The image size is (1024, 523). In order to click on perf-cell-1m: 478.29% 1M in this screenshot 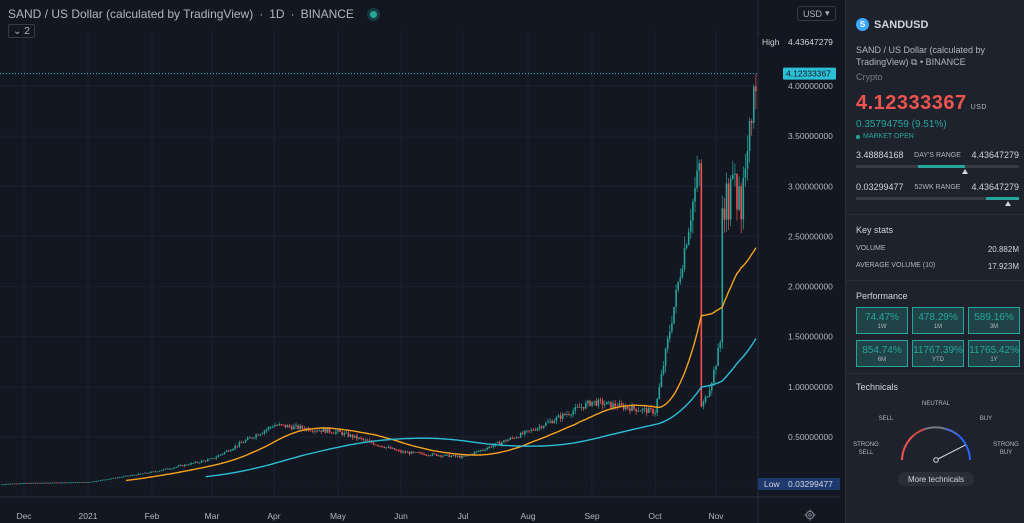, I will do `click(938, 320)`.